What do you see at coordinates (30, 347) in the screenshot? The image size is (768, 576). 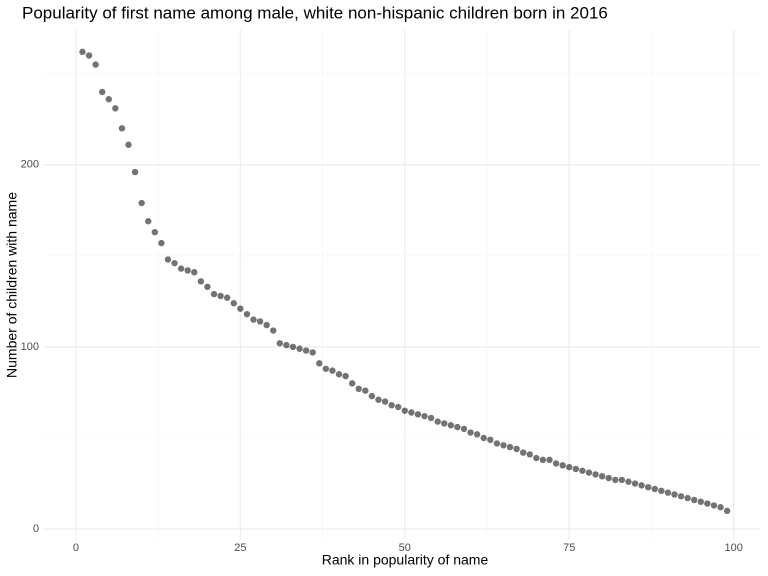 I see `y-tick-label: 100` at bounding box center [30, 347].